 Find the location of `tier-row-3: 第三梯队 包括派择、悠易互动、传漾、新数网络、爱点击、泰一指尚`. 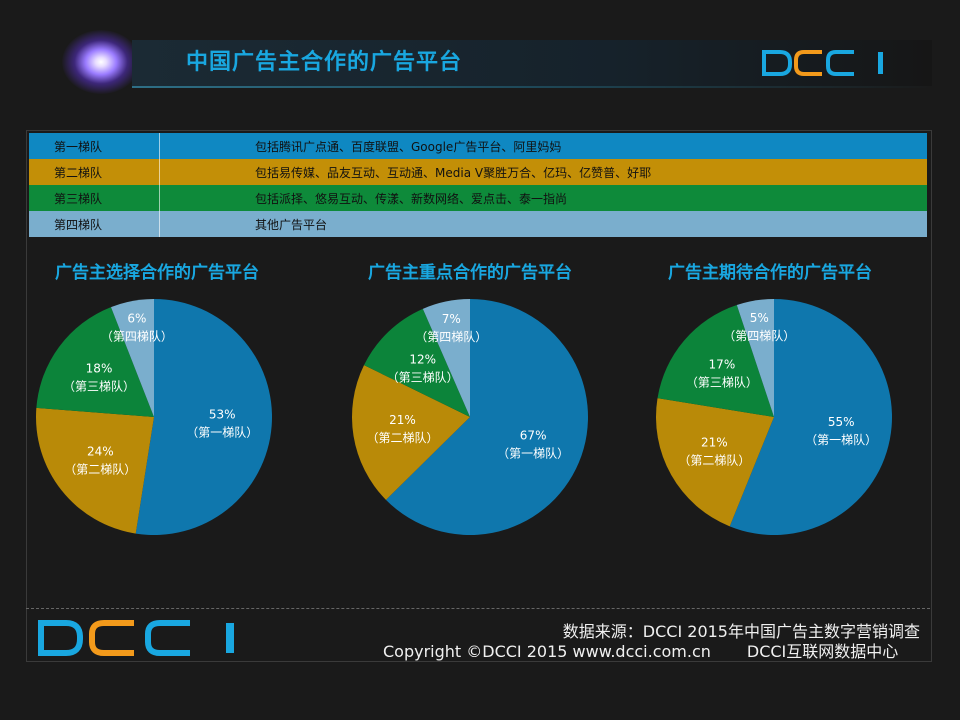

tier-row-3: 第三梯队 包括派择、悠易互动、传漾、新数网络、爱点击、泰一指尚 is located at coordinates (478, 198).